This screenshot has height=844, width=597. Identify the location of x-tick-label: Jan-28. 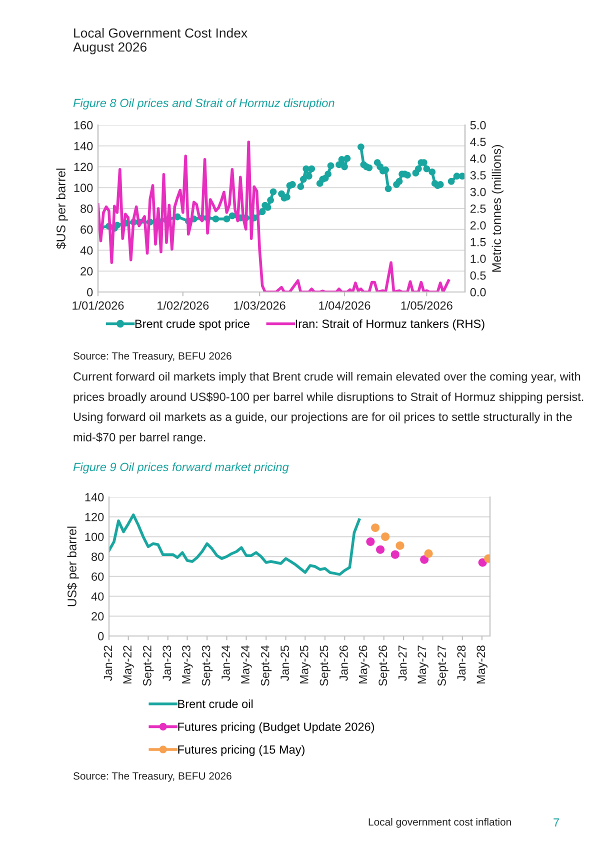
(461, 663).